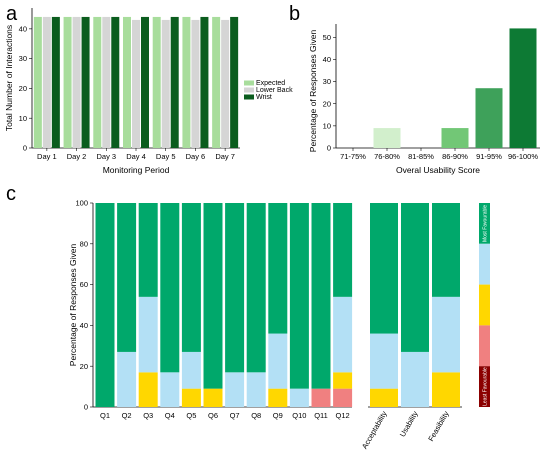  Describe the element at coordinates (438, 170) in the screenshot. I see `x-axis-label-b: Overal Usability Score` at that location.